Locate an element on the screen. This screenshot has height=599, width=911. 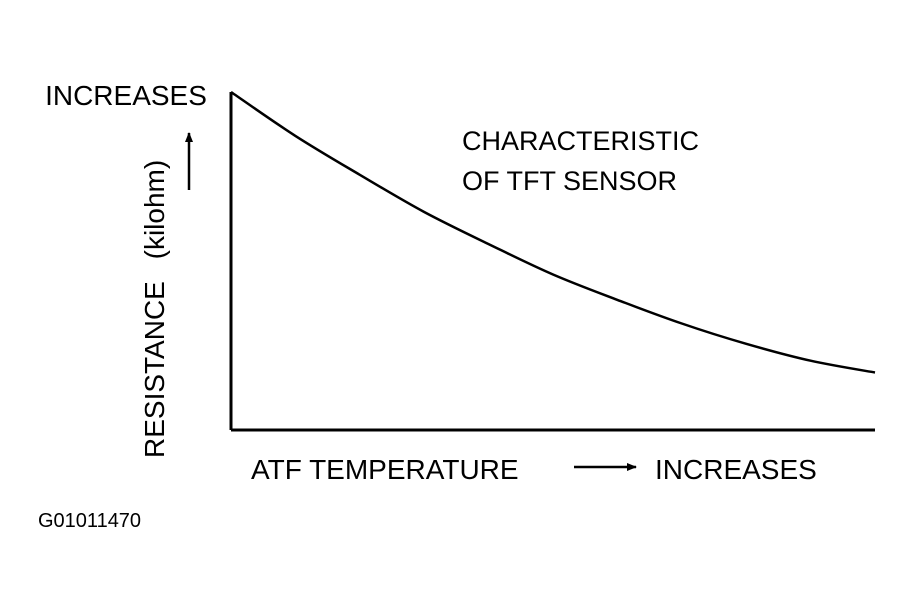
y-axis-label-text: RESISTANCE is located at coordinates (154, 369).